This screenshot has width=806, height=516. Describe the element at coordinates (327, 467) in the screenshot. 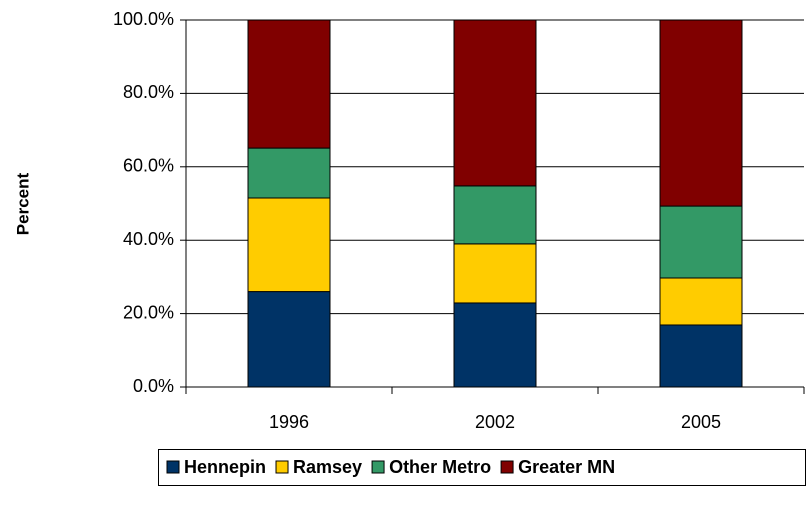

I see `legend-label: Ramsey` at that location.